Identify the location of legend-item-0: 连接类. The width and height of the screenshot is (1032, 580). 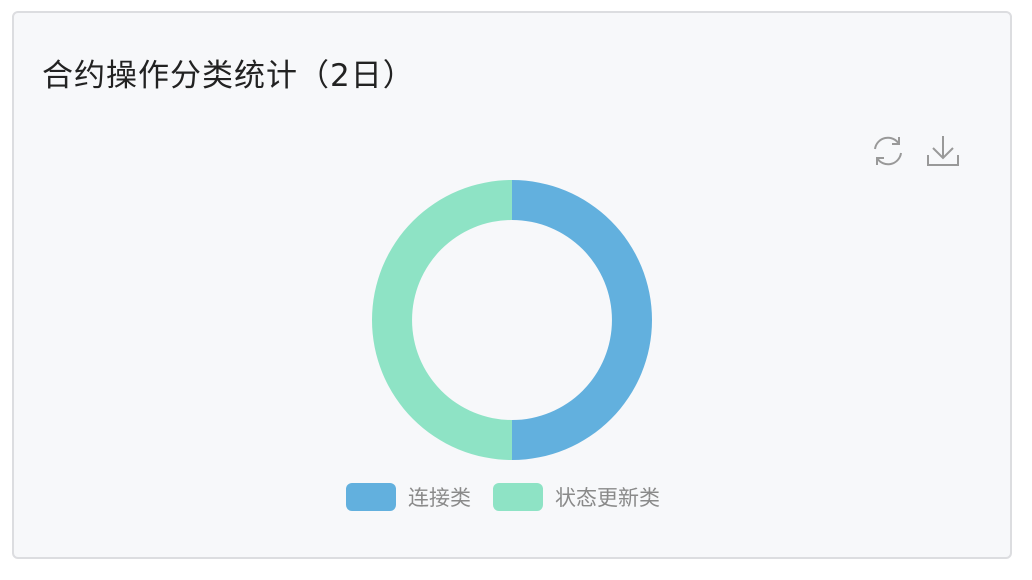
(408, 497).